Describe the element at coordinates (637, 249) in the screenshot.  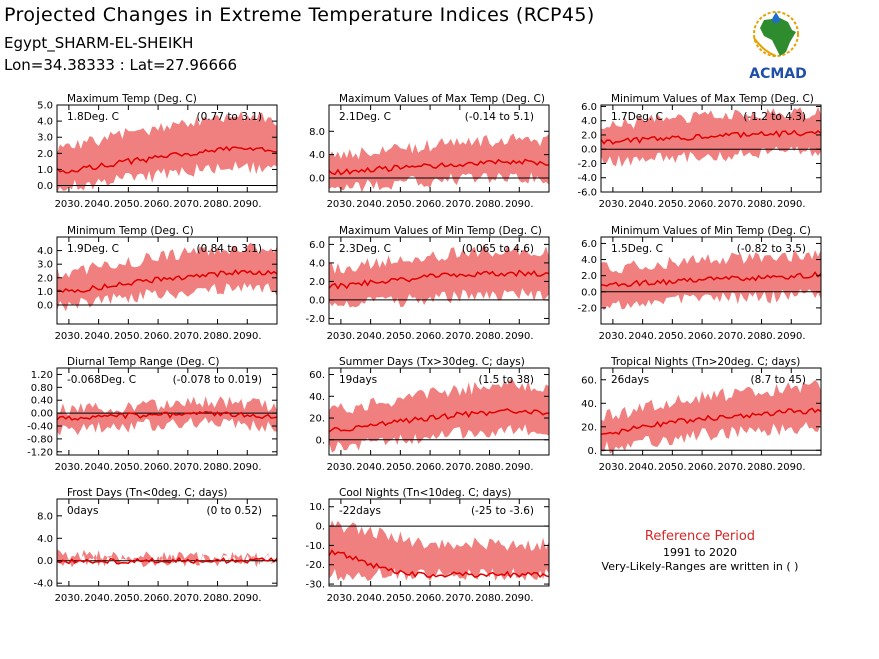
I see `mean-change-label: 1.5Deg. C` at that location.